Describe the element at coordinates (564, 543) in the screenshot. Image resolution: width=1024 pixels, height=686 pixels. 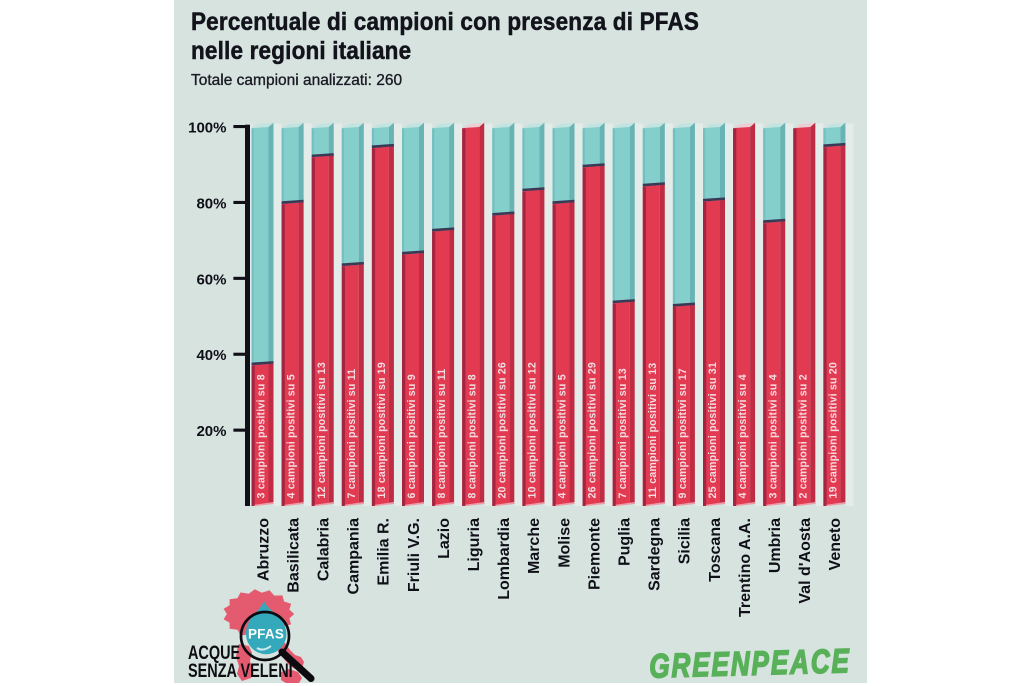
I see `svg-text: Molise` at that location.